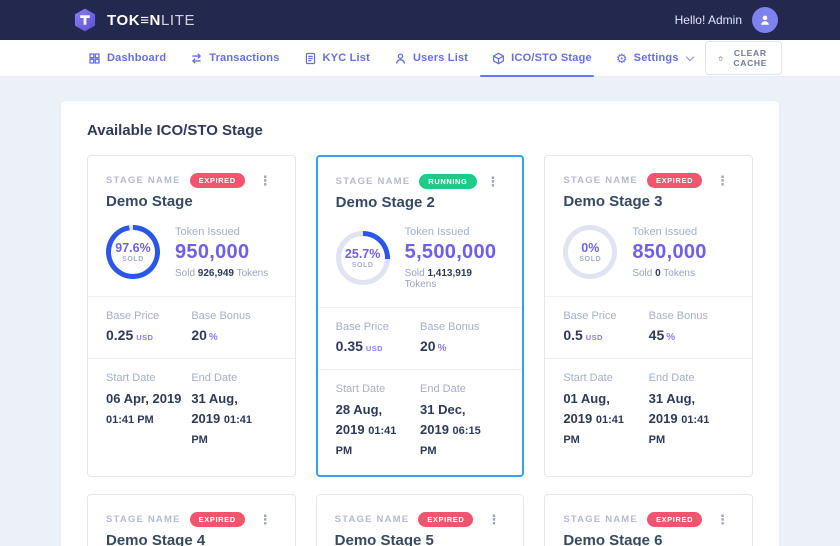 The height and width of the screenshot is (546, 840). Describe the element at coordinates (144, 409) in the screenshot. I see `start-date-value: 06 Apr, 2019 01:41 PM` at that location.